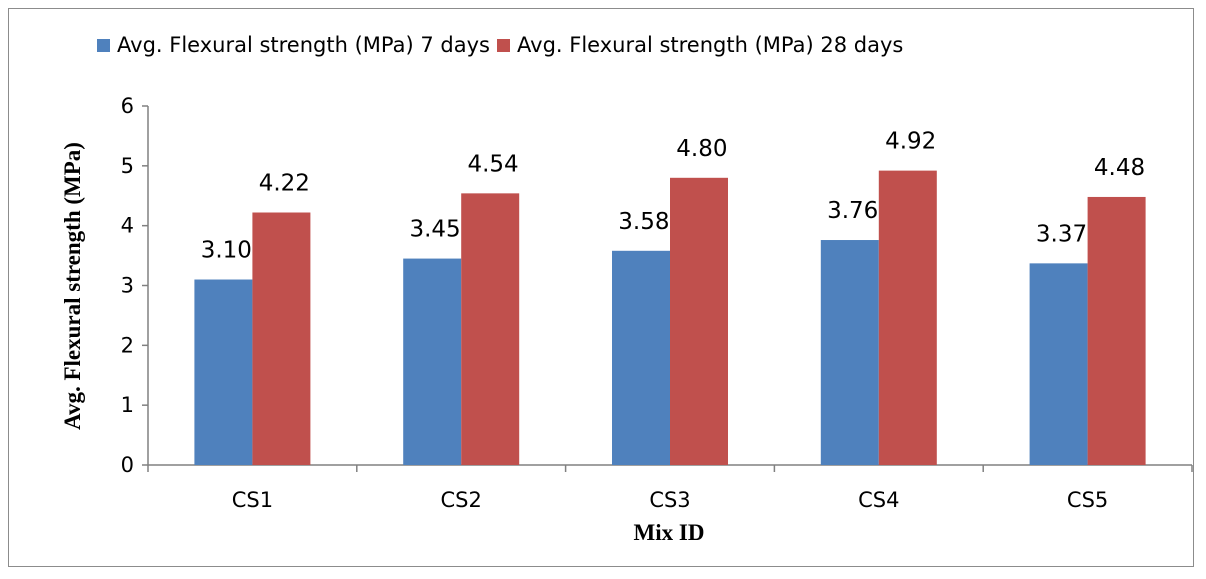  What do you see at coordinates (127, 106) in the screenshot?
I see `y-tick-label: 6` at bounding box center [127, 106].